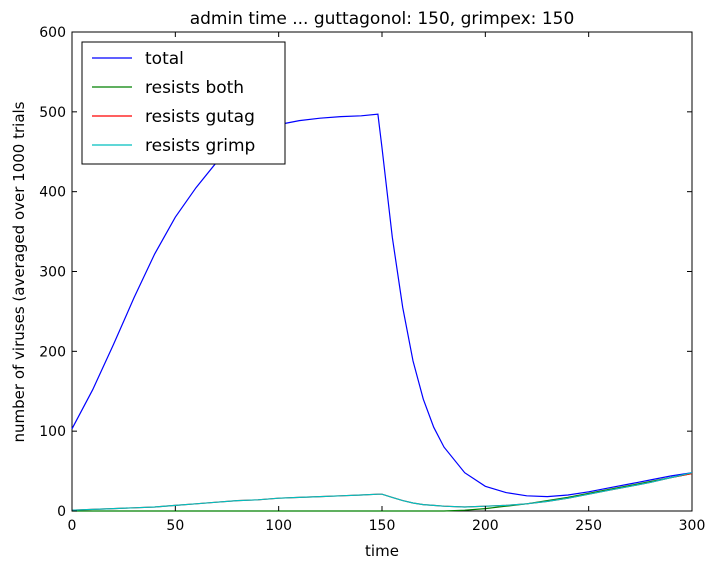  I want to click on y-tick-label: 300, so click(52, 273).